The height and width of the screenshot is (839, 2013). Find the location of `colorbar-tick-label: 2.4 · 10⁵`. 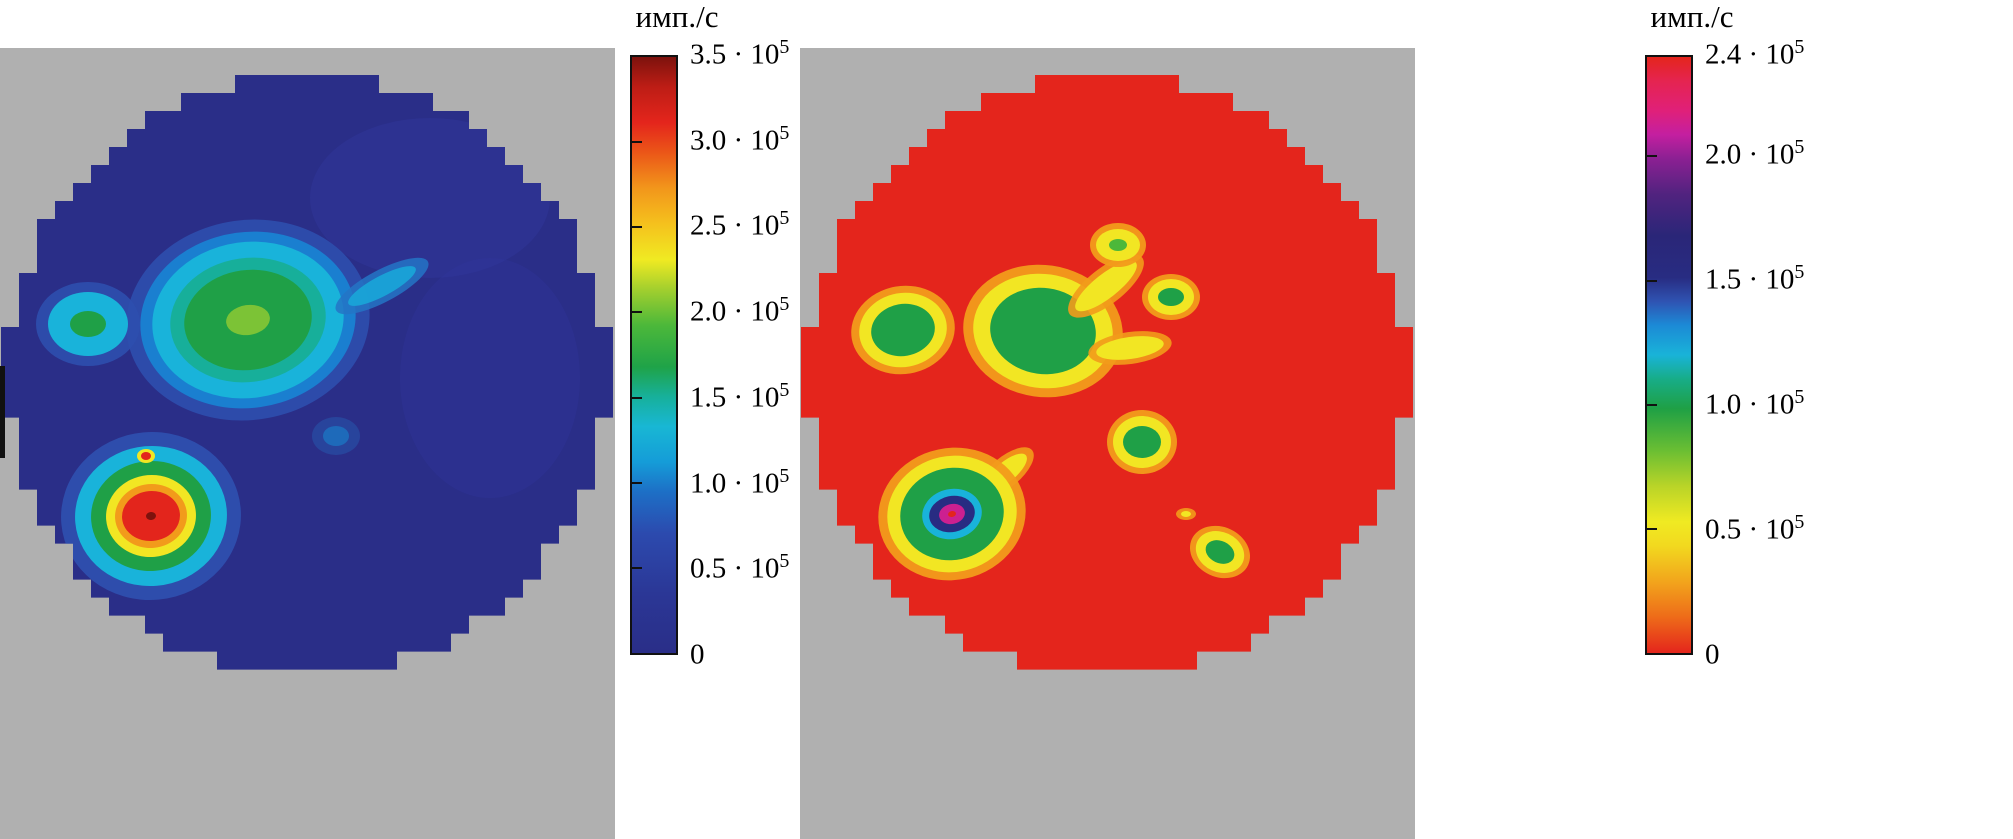

colorbar-tick-label: 2.4 · 10⁵ is located at coordinates (1755, 53).